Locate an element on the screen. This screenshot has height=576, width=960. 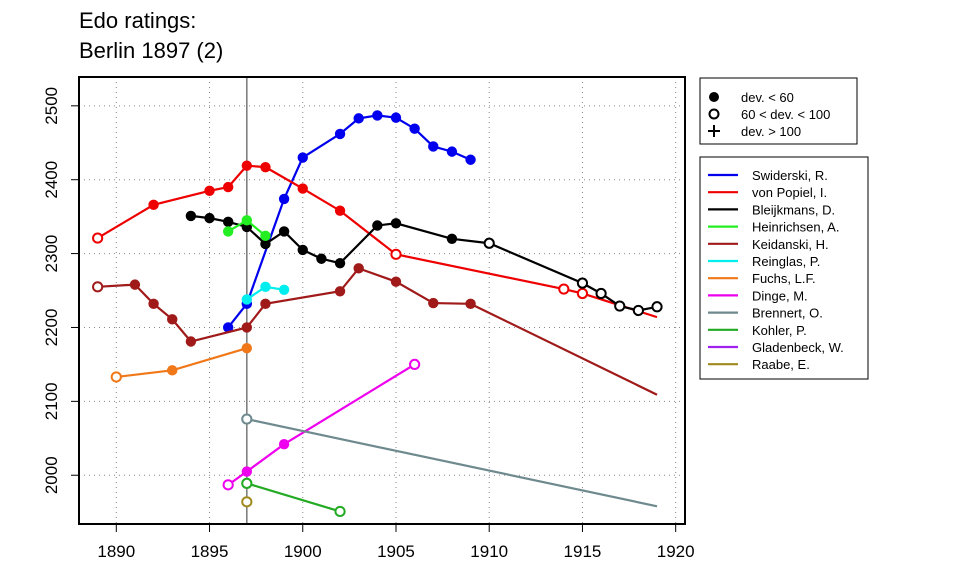
x-tick-label: 1895 is located at coordinates (210, 551).